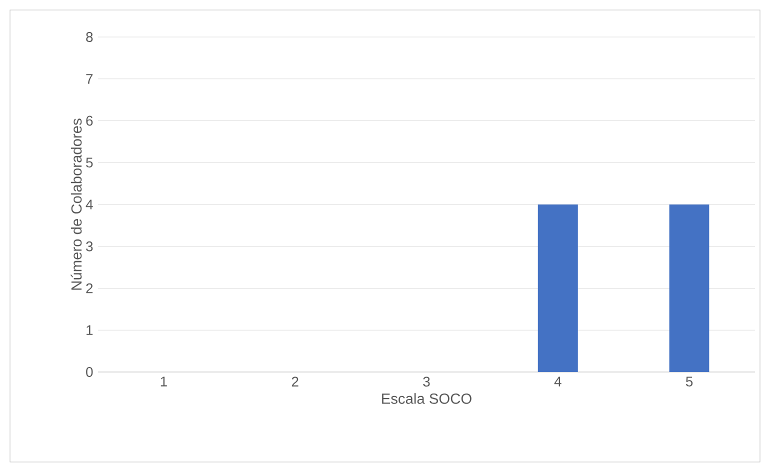  I want to click on x-tick-label: 5, so click(689, 381).